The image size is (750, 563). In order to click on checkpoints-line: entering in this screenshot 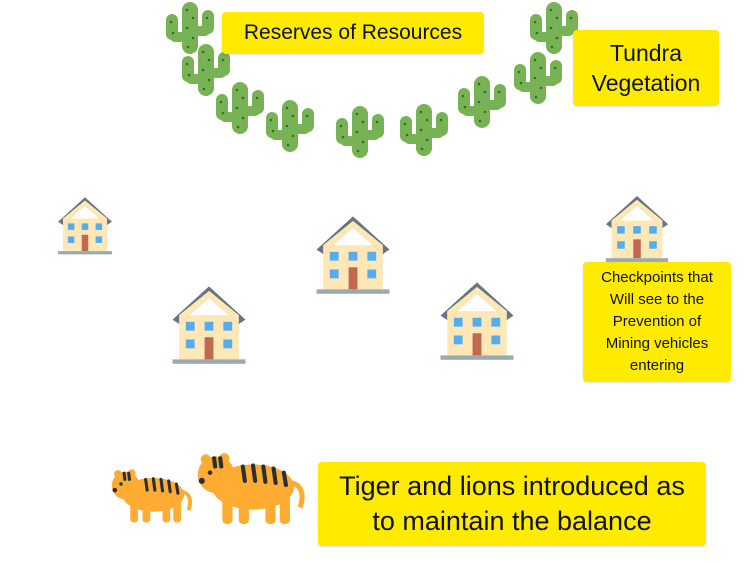, I will do `click(657, 365)`.